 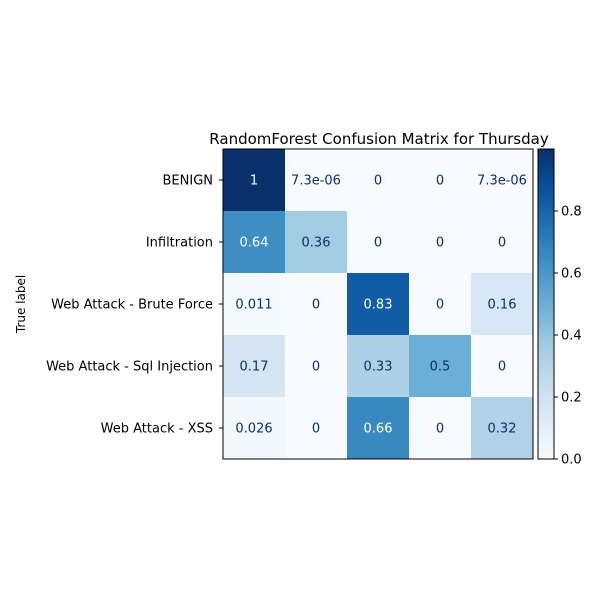 What do you see at coordinates (21, 304) in the screenshot?
I see `y-axis-label: True label` at bounding box center [21, 304].